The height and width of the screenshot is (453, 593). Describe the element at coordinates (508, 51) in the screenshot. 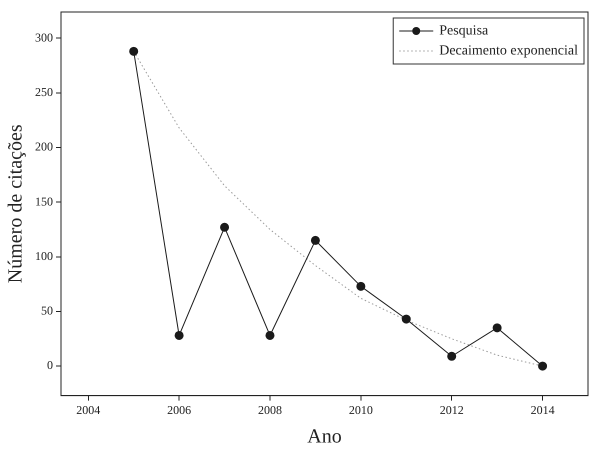

I see `legend-label: Decaimento exponencial` at that location.